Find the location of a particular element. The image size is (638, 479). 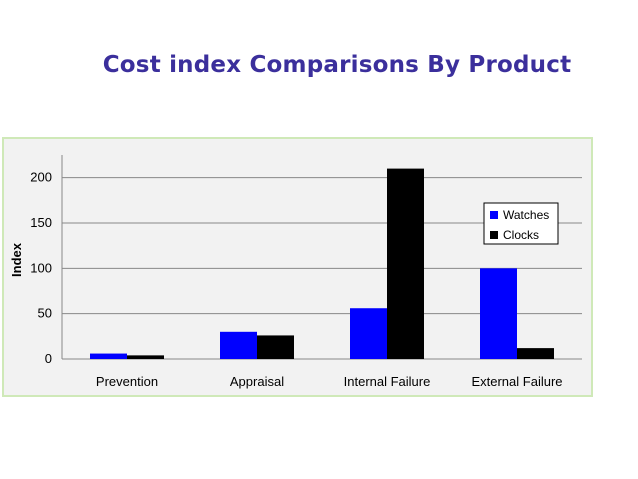

legend-swatch-watches is located at coordinates (494, 215).